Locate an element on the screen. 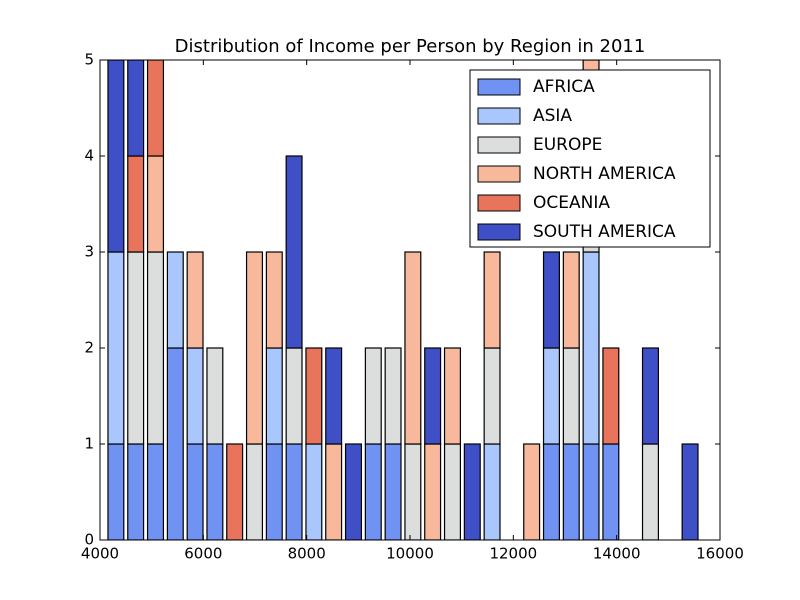  legend-label: OCEANIA is located at coordinates (571, 203).